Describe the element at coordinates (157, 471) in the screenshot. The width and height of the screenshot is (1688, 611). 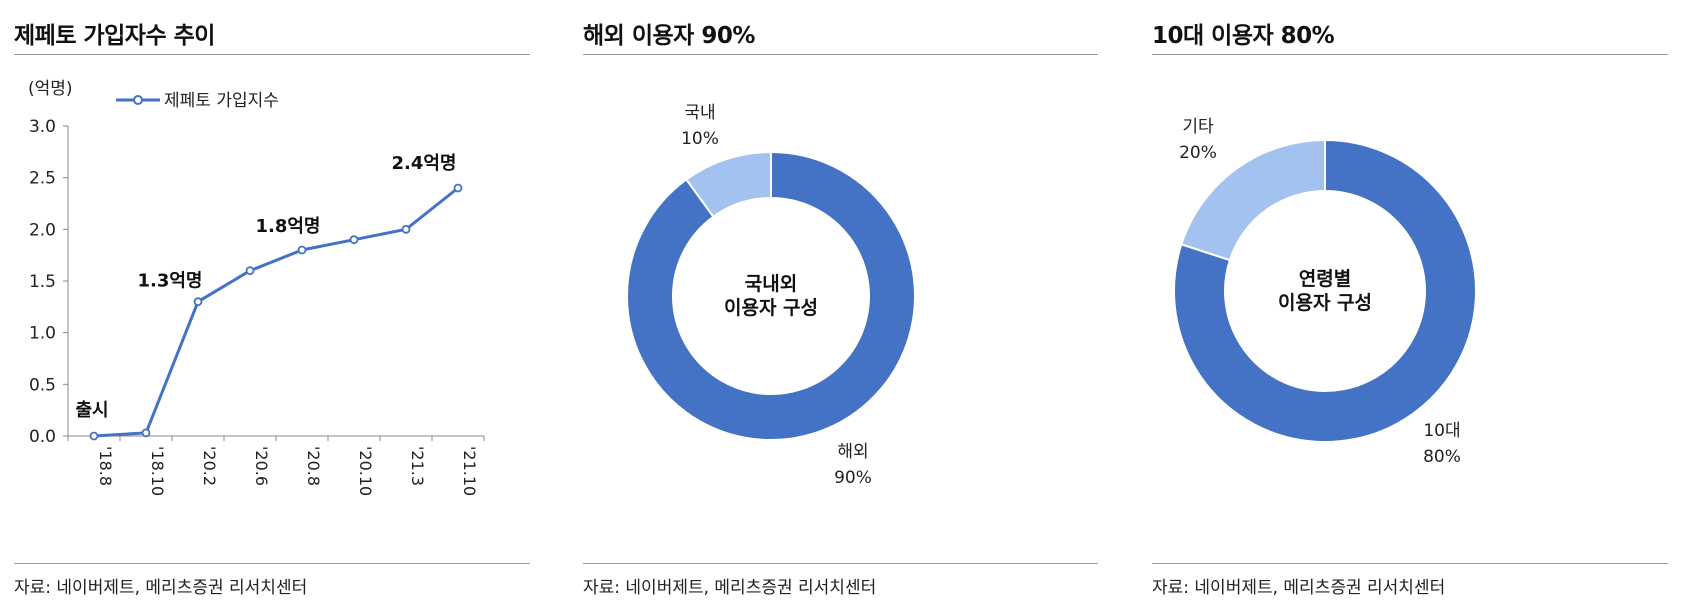
I see `x-tick-label: '18.10` at that location.